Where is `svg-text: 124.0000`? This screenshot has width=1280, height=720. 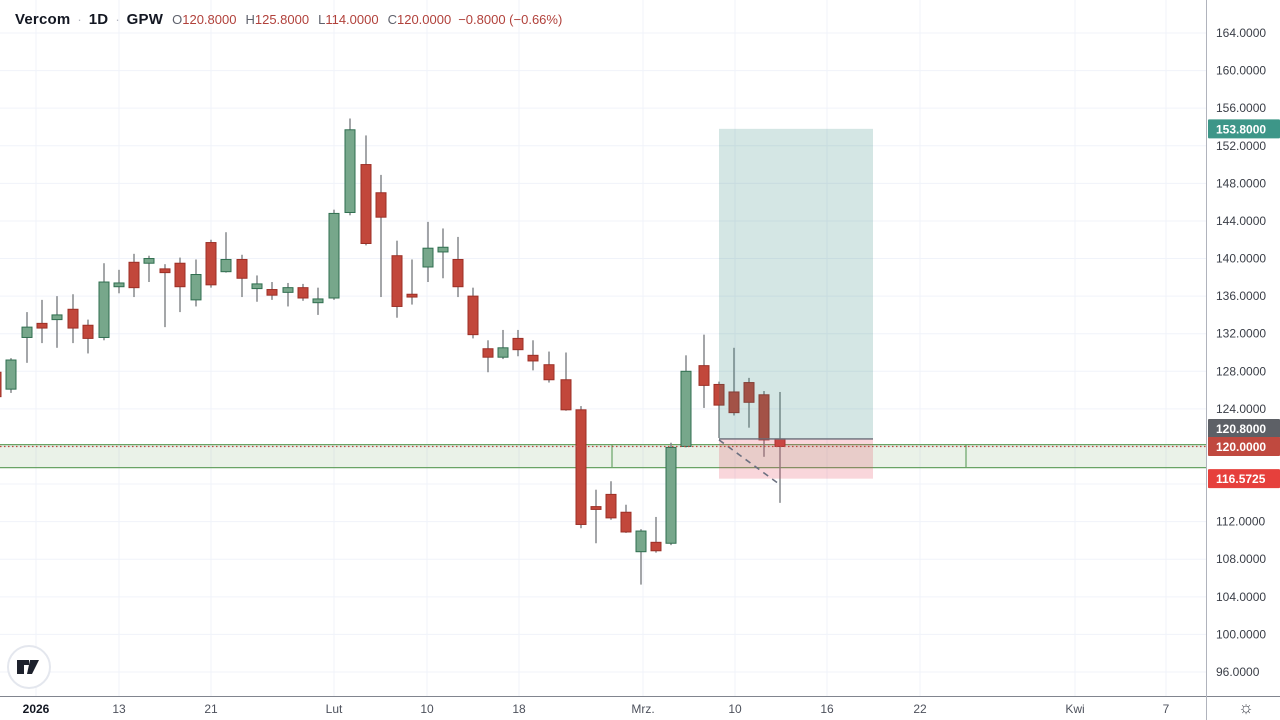
svg-text: 124.0000 is located at coordinates (1241, 409).